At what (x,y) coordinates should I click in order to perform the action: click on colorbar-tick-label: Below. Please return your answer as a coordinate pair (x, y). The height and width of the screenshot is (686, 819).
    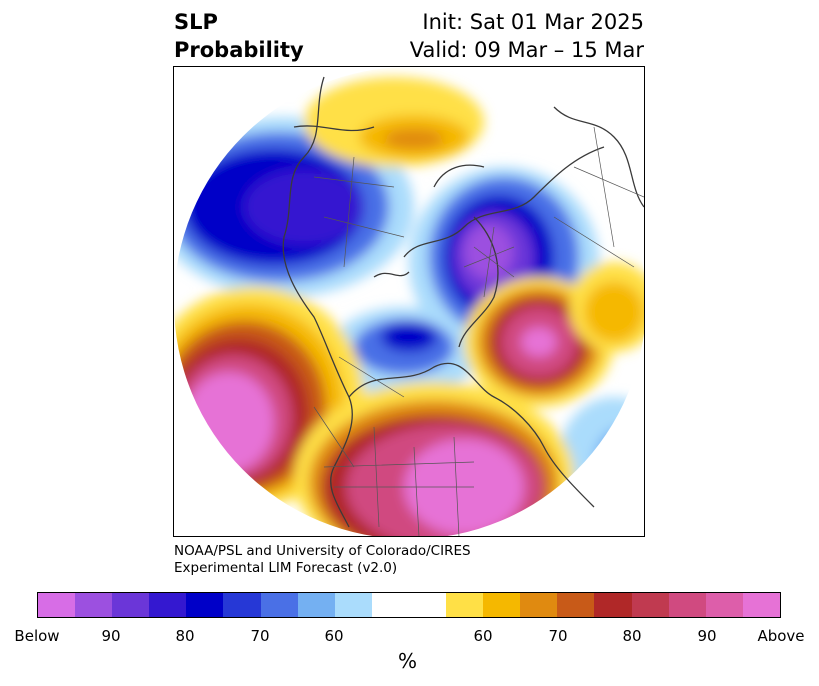
    Looking at the image, I should click on (37, 636).